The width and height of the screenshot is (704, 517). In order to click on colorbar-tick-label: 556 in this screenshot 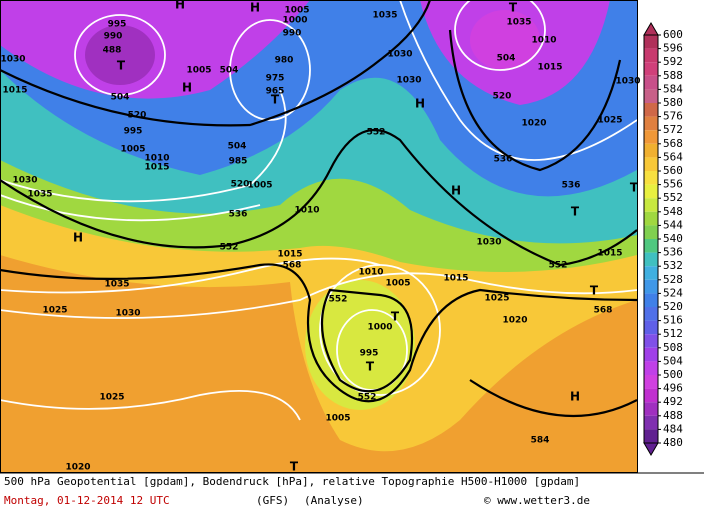, I will do `click(673, 184)`.